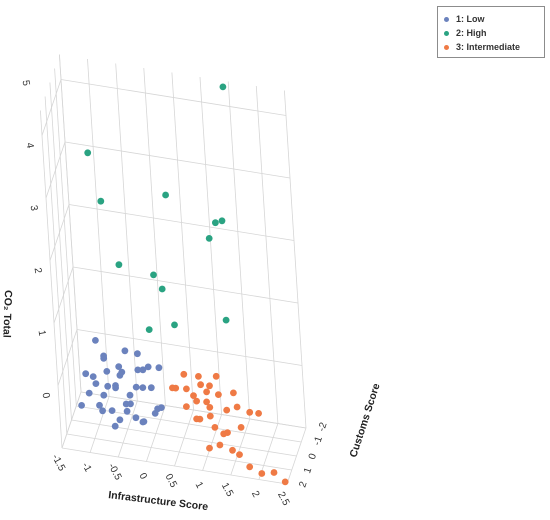 This screenshot has height=520, width=550. What do you see at coordinates (446, 19) in the screenshot?
I see `legend-marker-low` at bounding box center [446, 19].